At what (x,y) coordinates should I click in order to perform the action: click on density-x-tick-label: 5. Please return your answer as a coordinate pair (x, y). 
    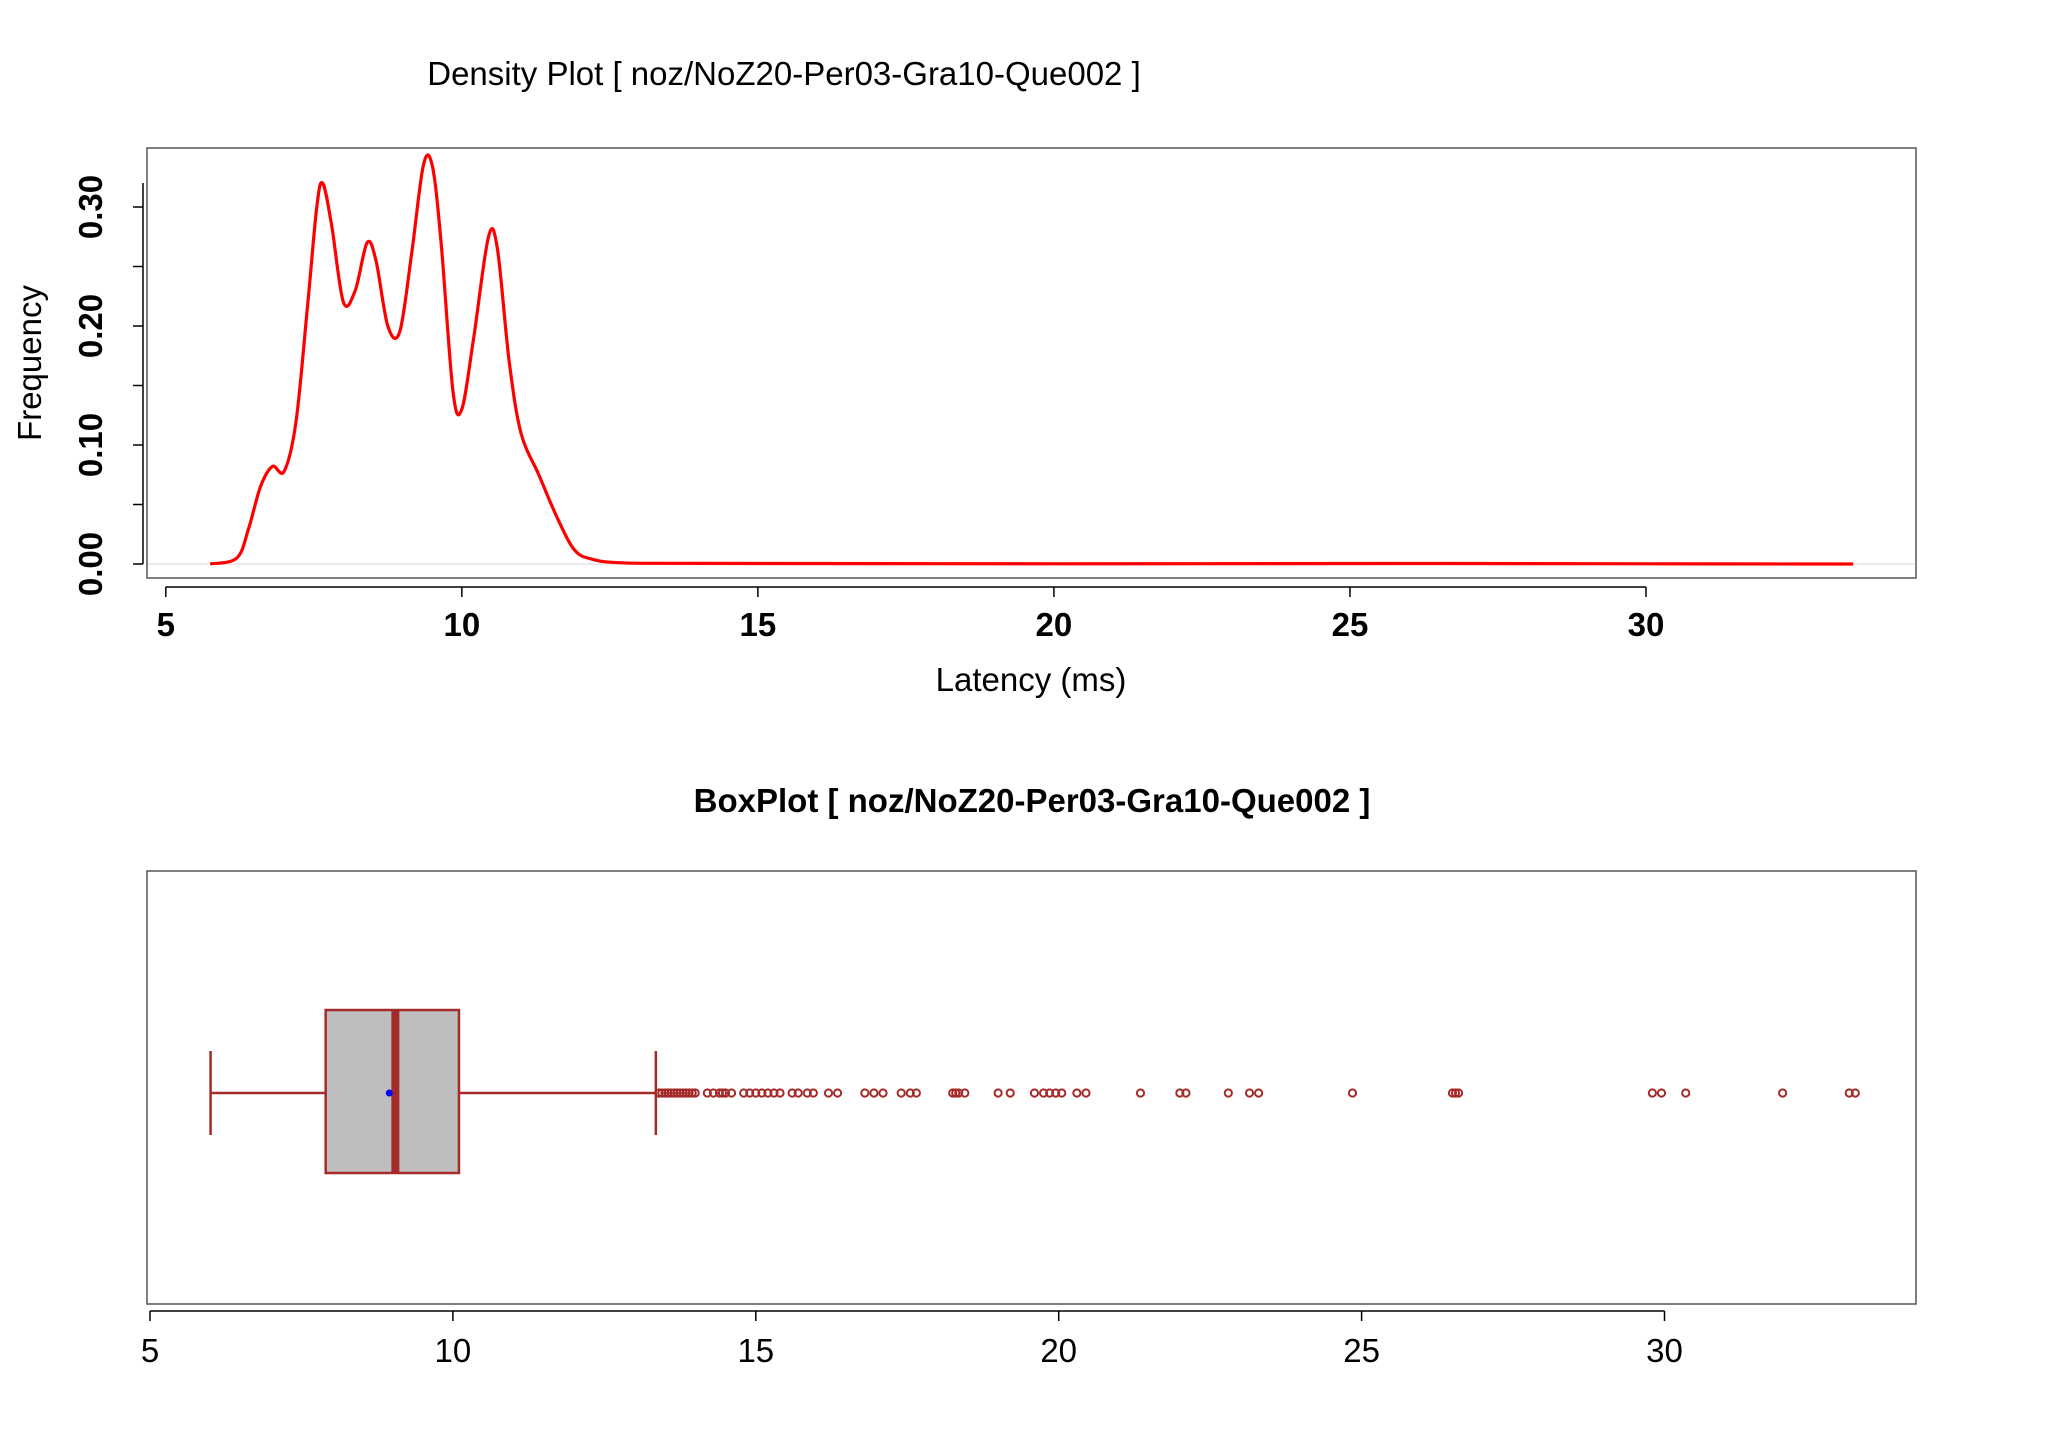
    Looking at the image, I should click on (166, 624).